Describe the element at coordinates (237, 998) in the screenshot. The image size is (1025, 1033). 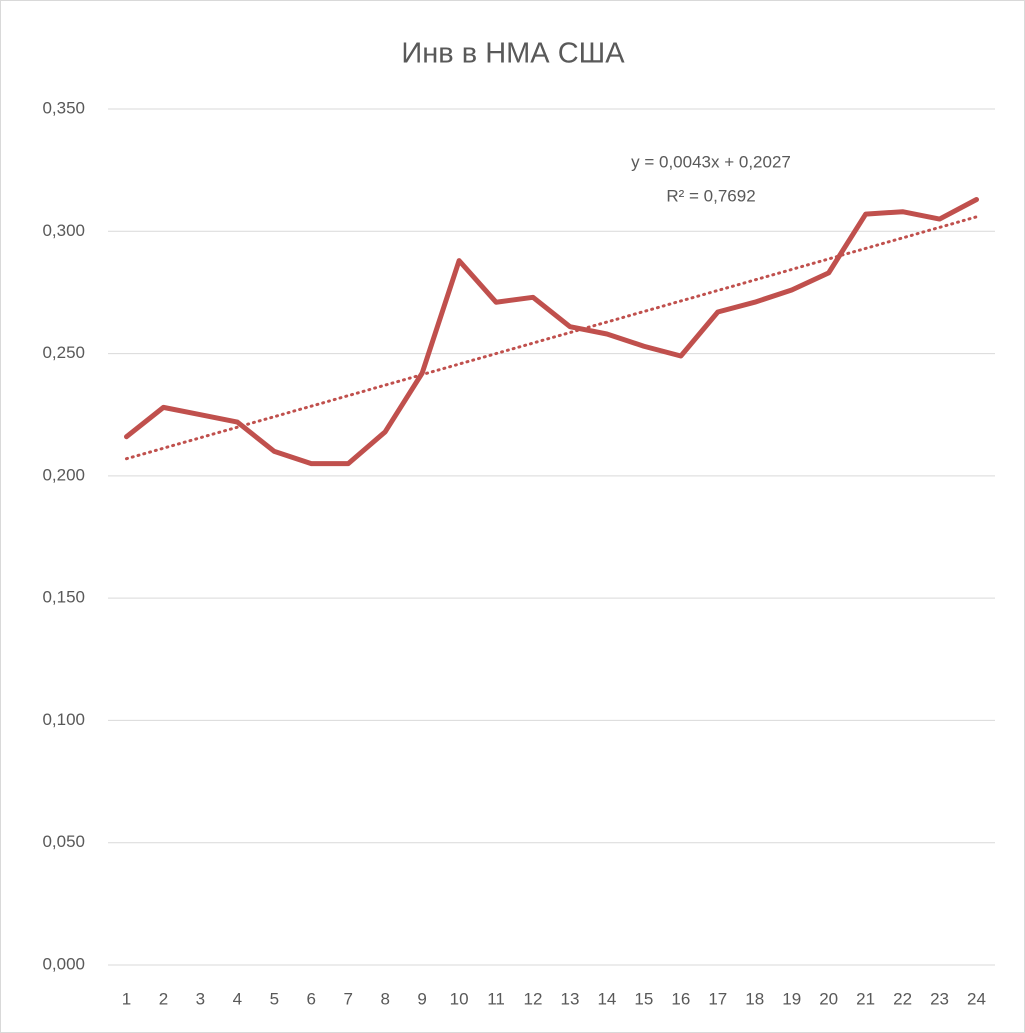
I see `x-tick-label: 4` at that location.